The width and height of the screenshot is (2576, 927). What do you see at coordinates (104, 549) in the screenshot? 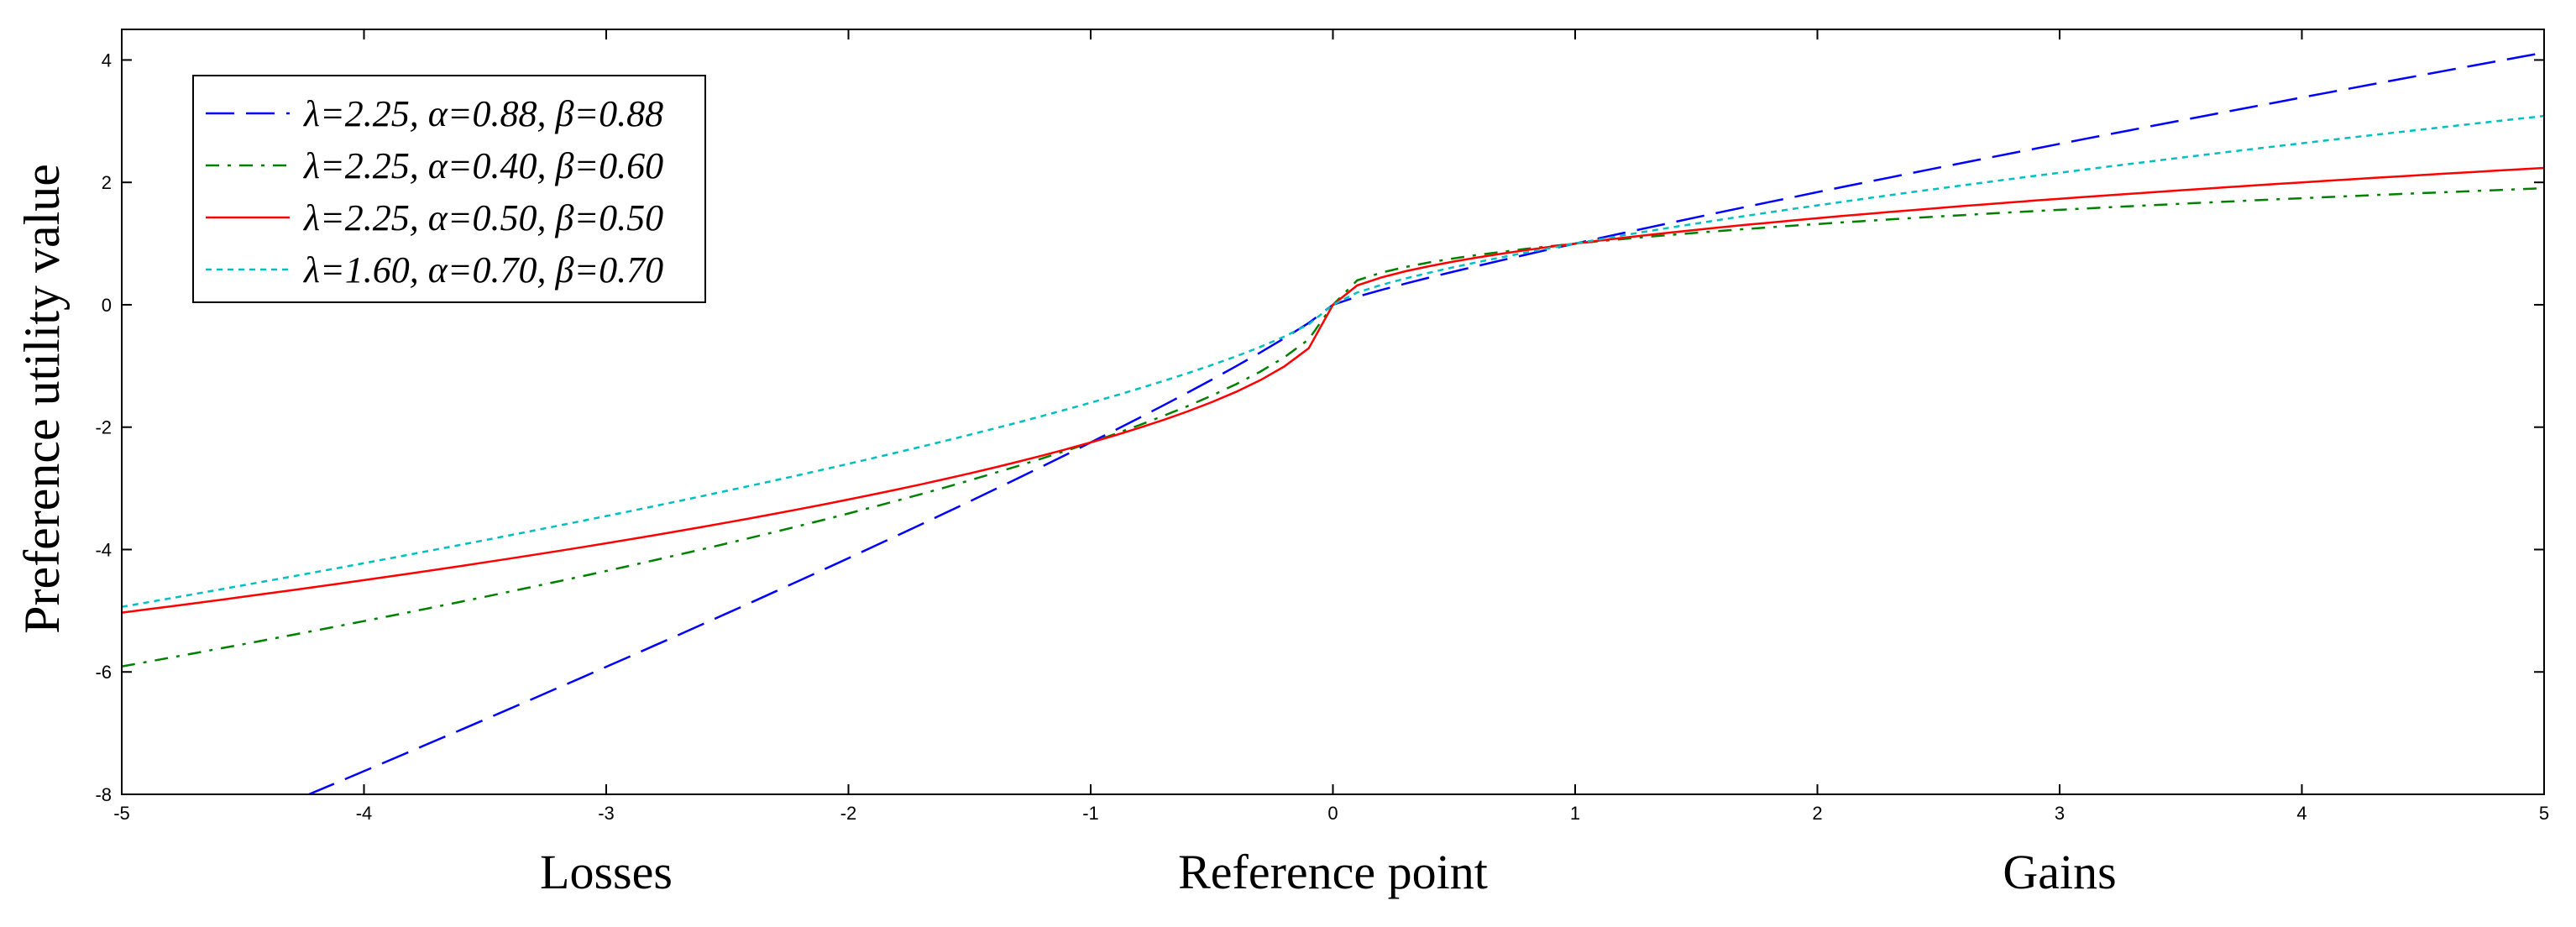
I see `y-tick-label: -4` at bounding box center [104, 549].